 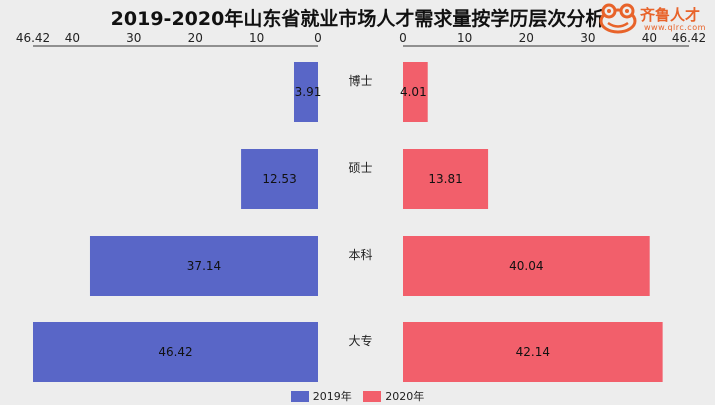 I want to click on right-tick-label: 46.42, so click(x=689, y=38).